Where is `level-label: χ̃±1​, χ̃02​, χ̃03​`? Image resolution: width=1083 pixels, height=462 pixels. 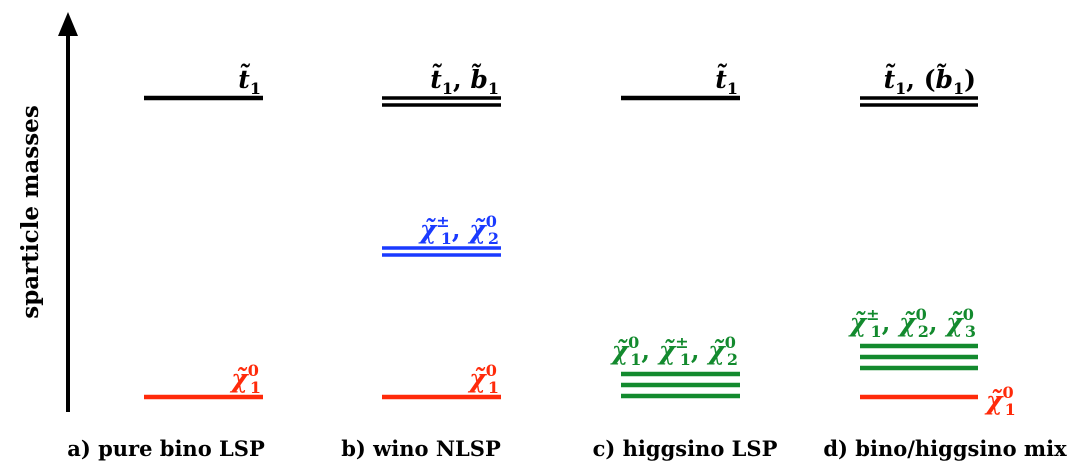 level-label: χ̃±1​, χ̃02​, χ̃03​ is located at coordinates (912, 323).